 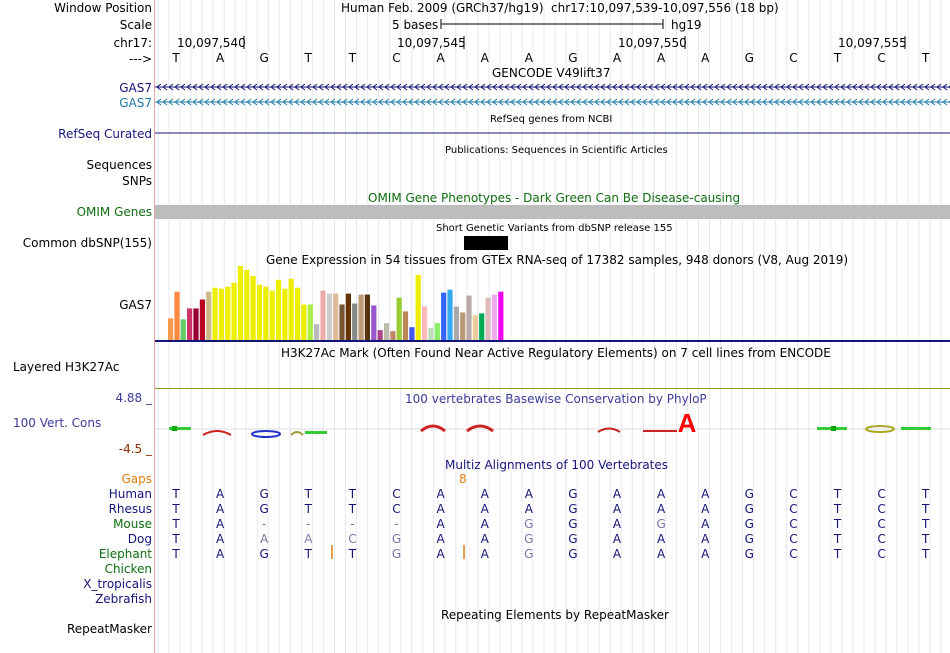 I want to click on h3k27ac-signal-line, so click(x=552, y=388).